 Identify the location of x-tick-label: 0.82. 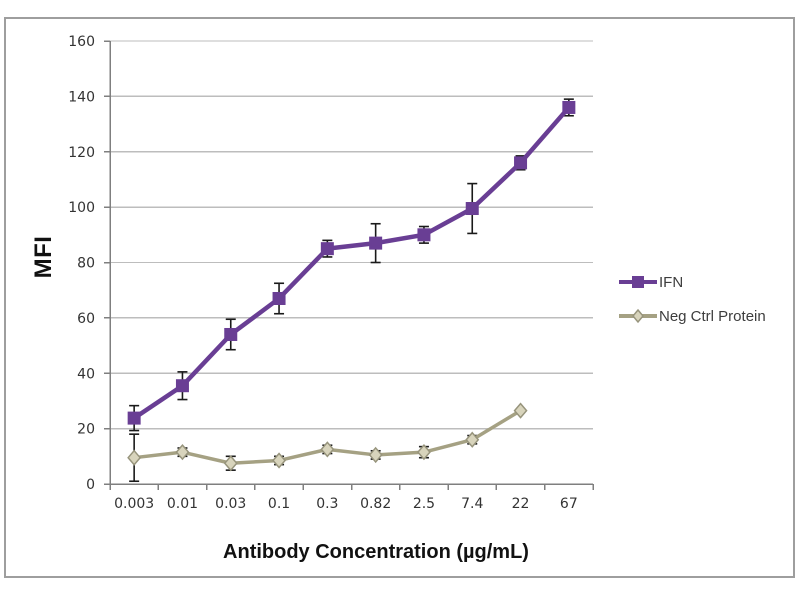
(375, 504).